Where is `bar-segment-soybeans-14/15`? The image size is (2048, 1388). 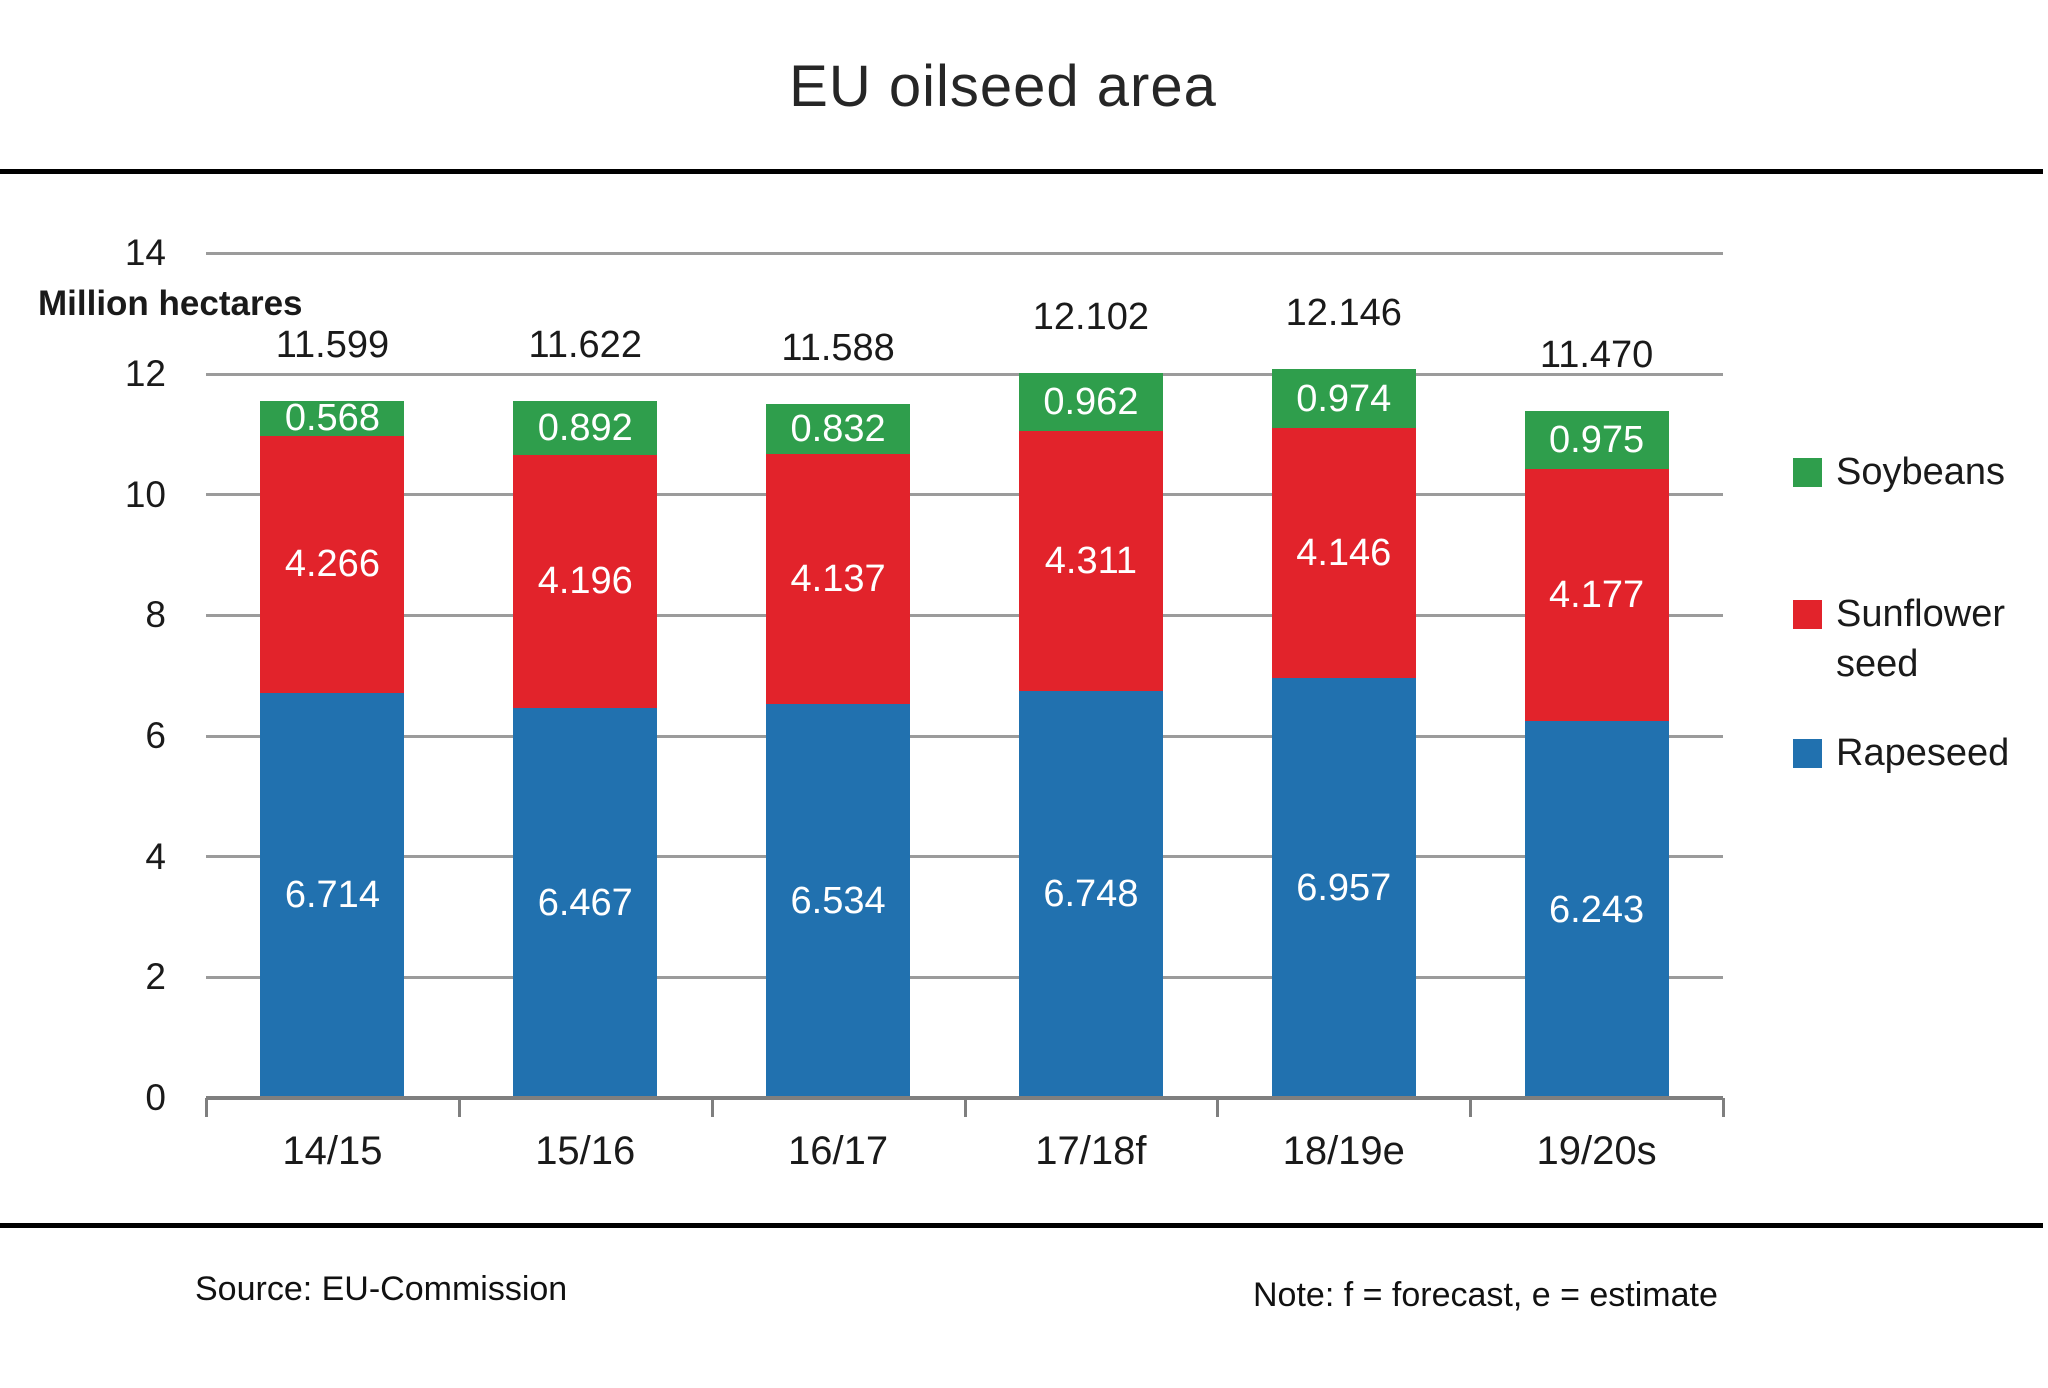
bar-segment-soybeans-14/15 is located at coordinates (332, 418).